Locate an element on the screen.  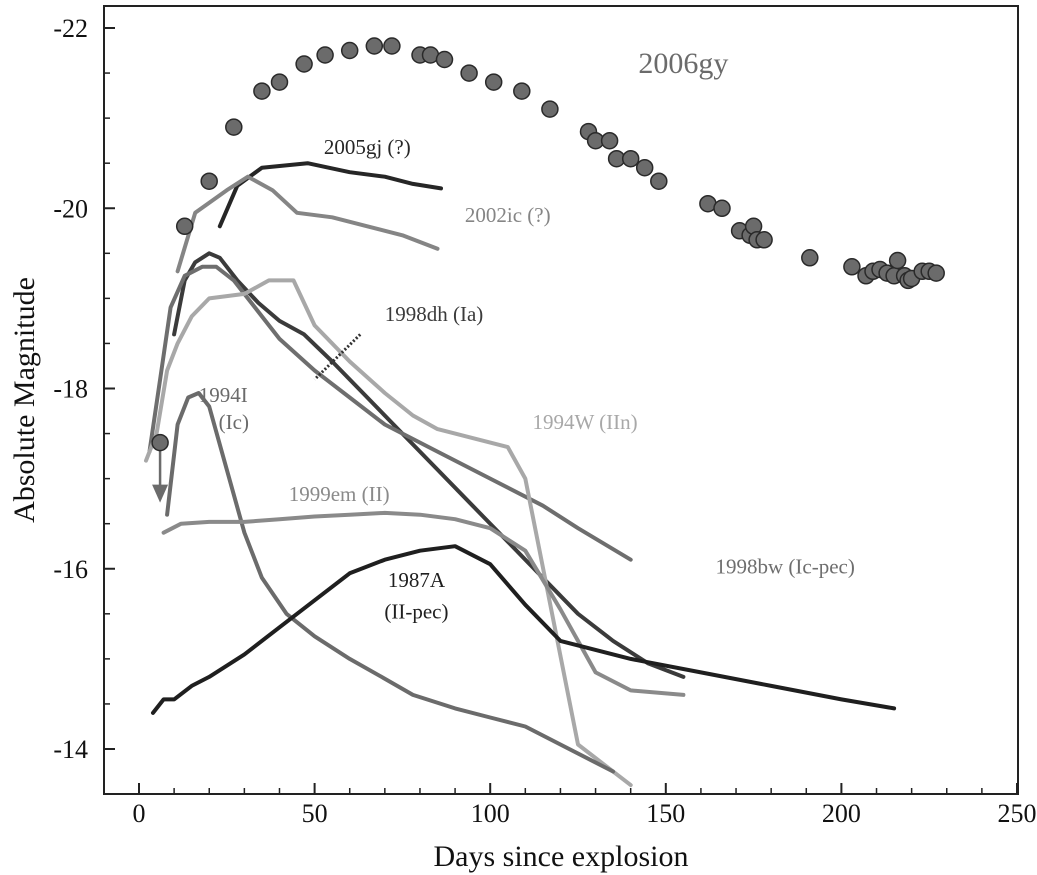
series-label-2005gj: 2005gj (?) is located at coordinates (367, 147).